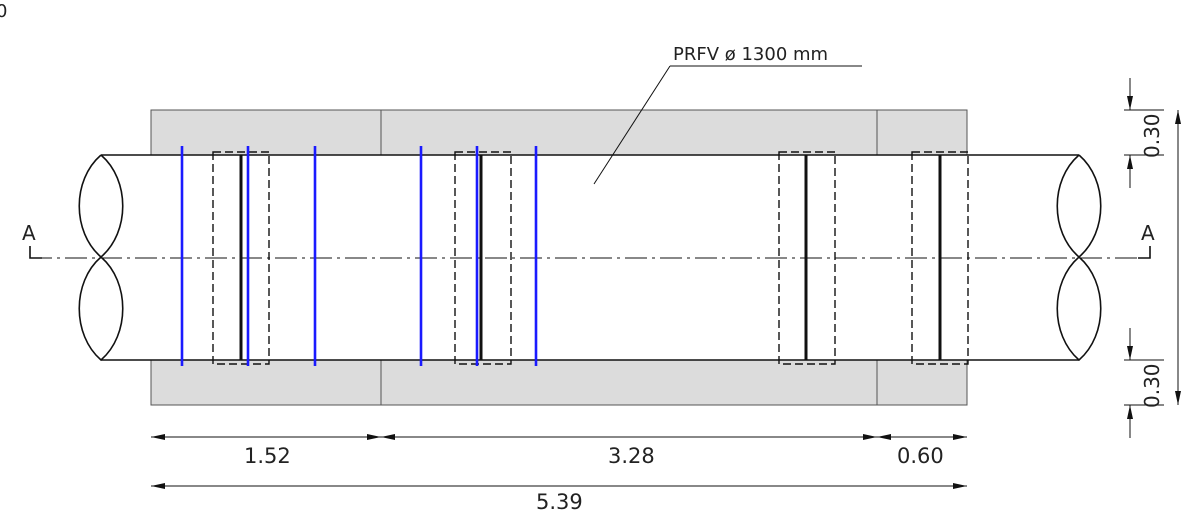  I want to click on pipe-break-right, so click(1079, 258).